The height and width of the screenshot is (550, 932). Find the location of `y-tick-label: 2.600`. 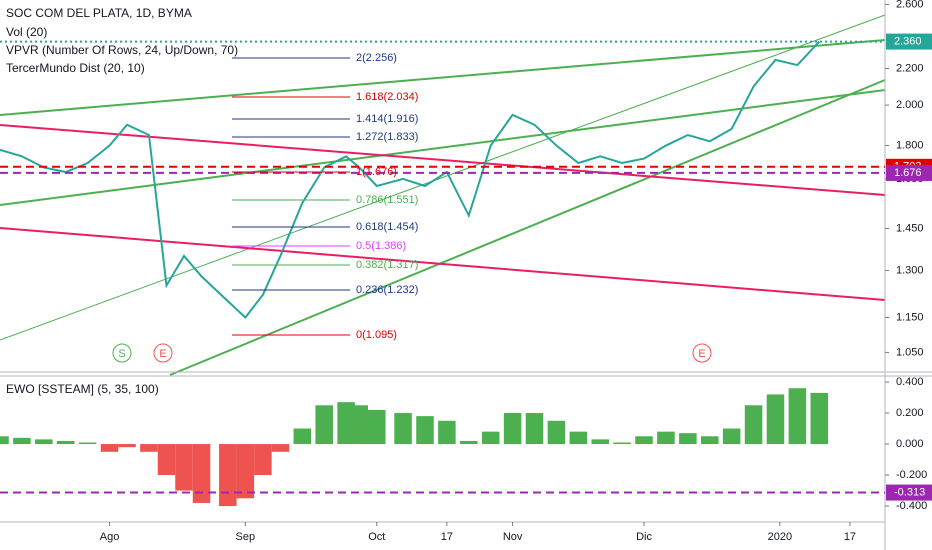

y-tick-label: 2.600 is located at coordinates (910, 5).